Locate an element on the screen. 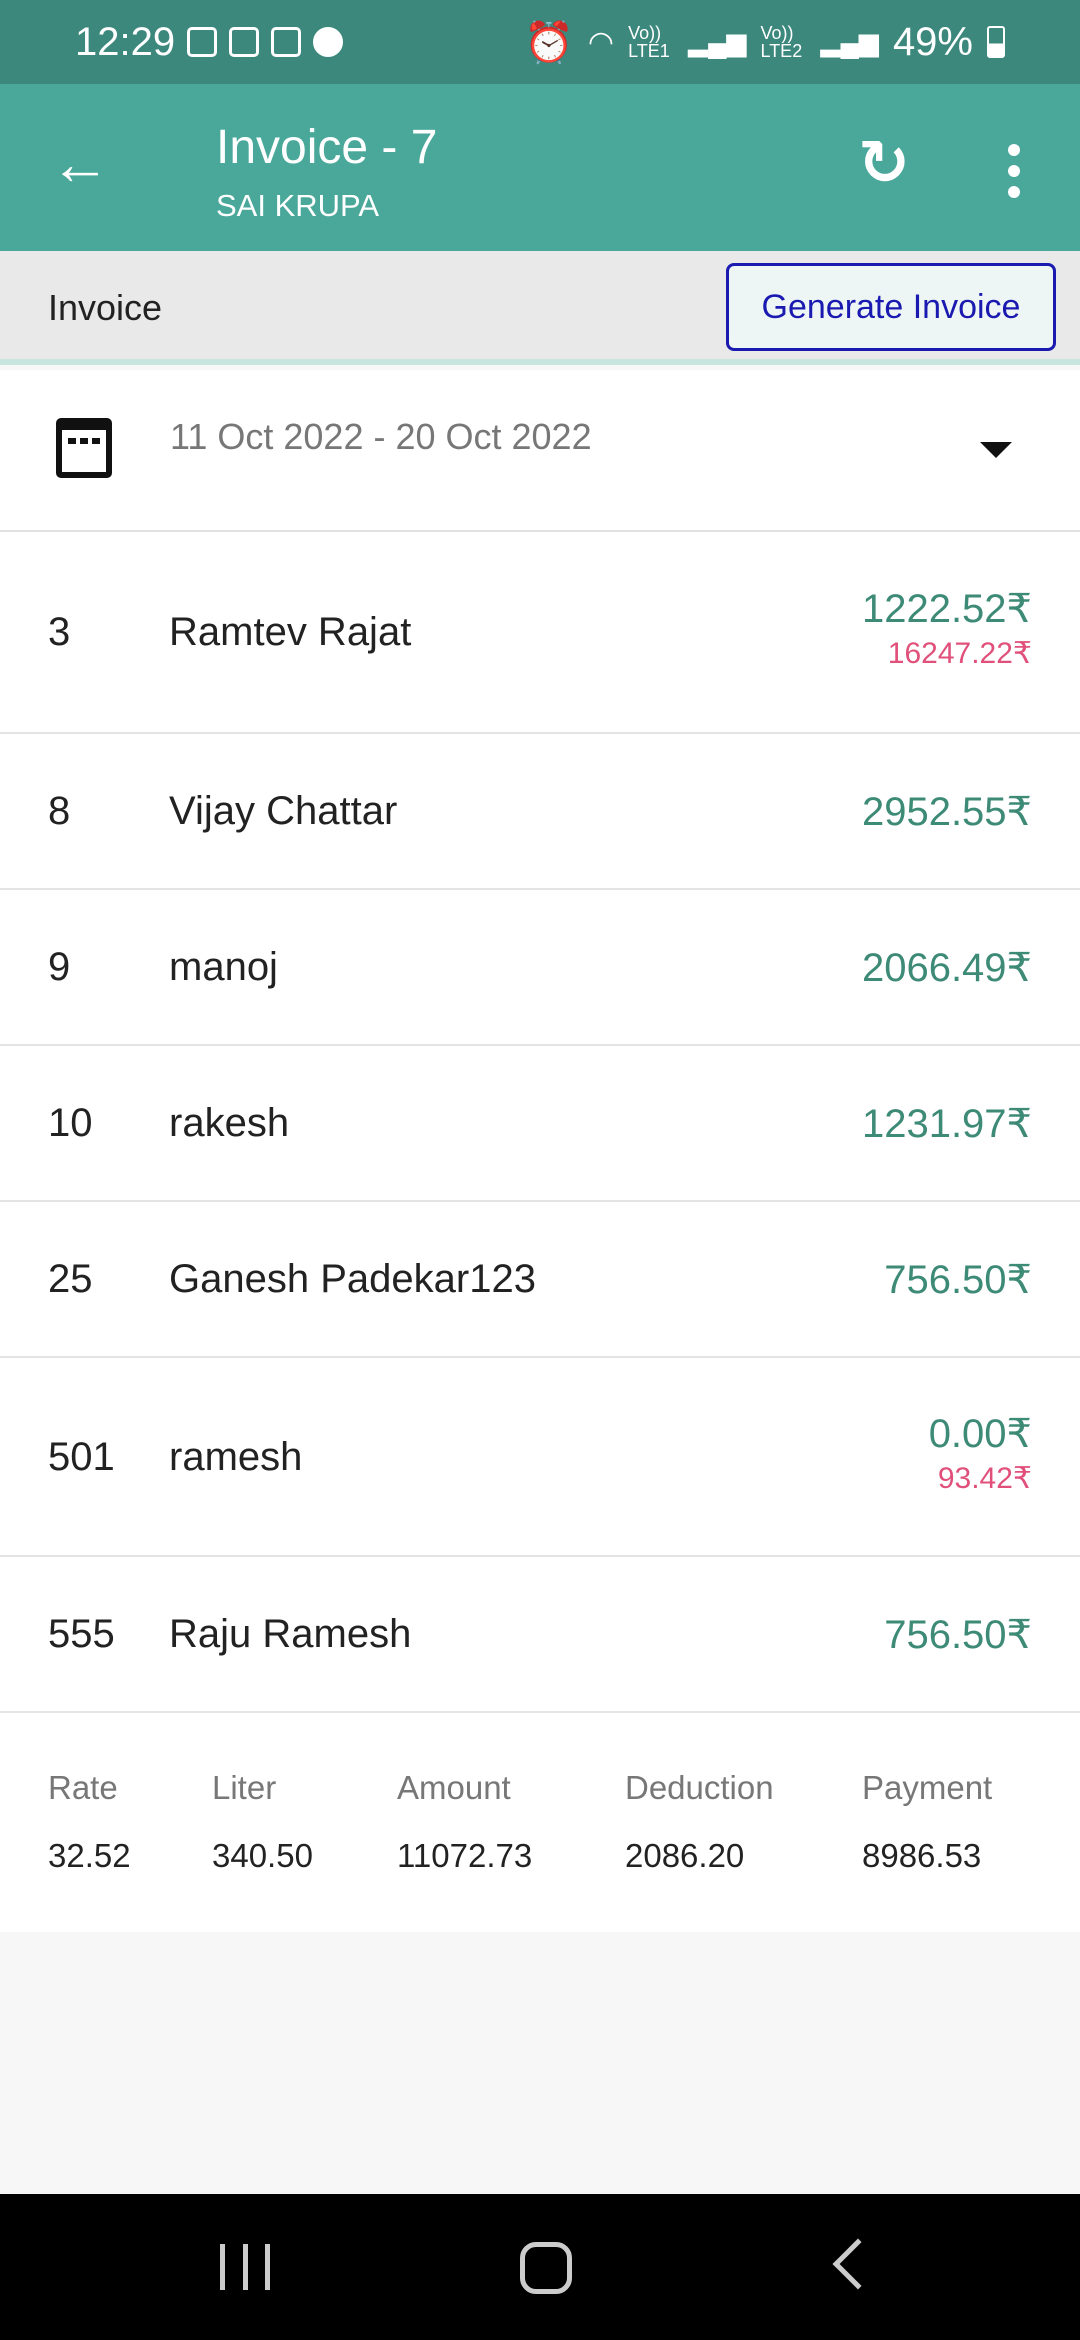 The width and height of the screenshot is (1080, 2340). row-name: rakesh is located at coordinates (229, 1123).